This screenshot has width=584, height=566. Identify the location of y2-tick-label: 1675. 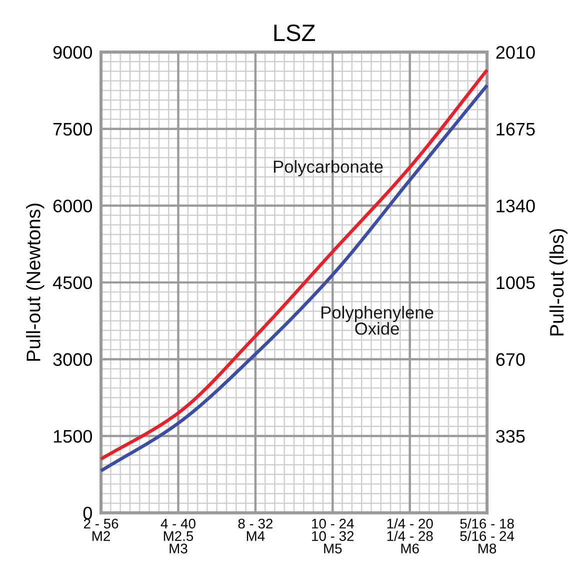
(515, 129).